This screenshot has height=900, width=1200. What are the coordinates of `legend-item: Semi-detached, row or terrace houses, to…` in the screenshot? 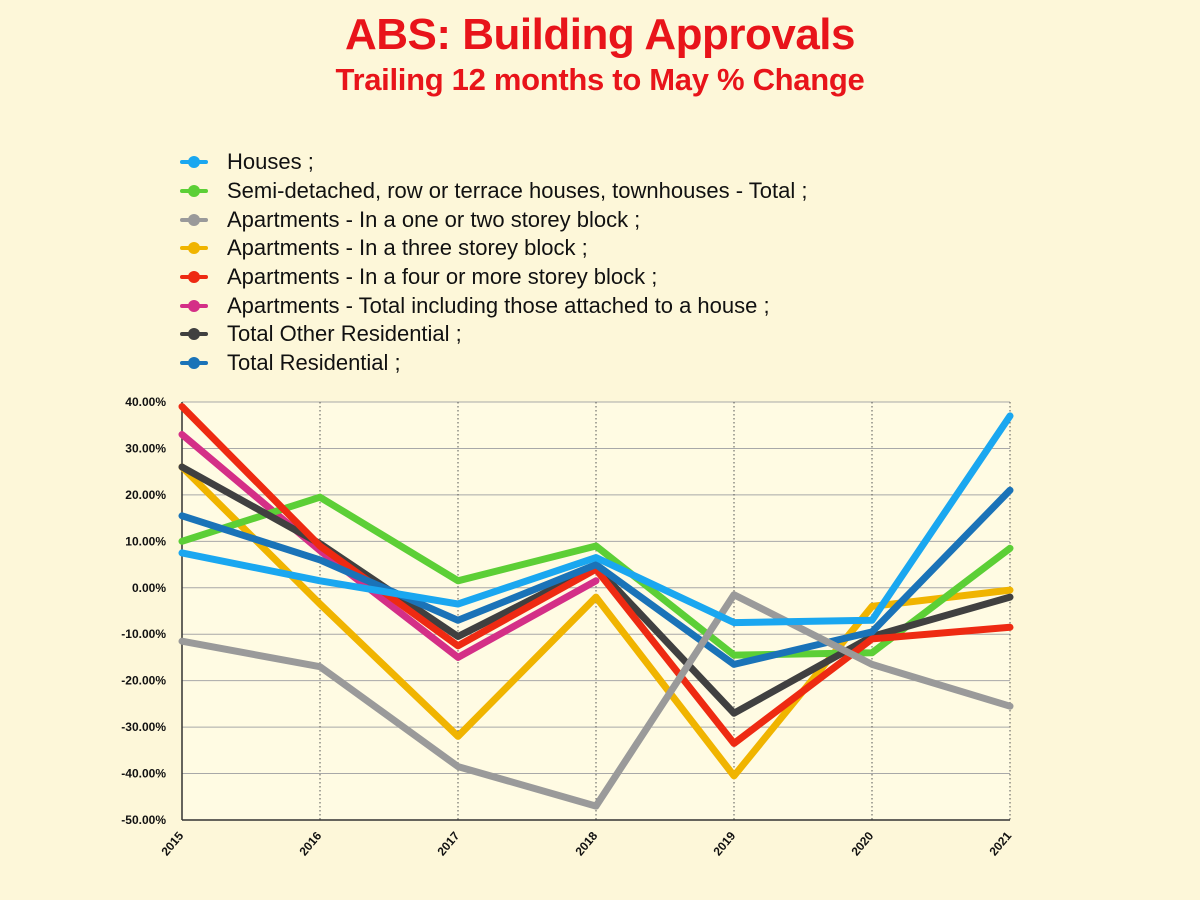 It's located at (493, 191).